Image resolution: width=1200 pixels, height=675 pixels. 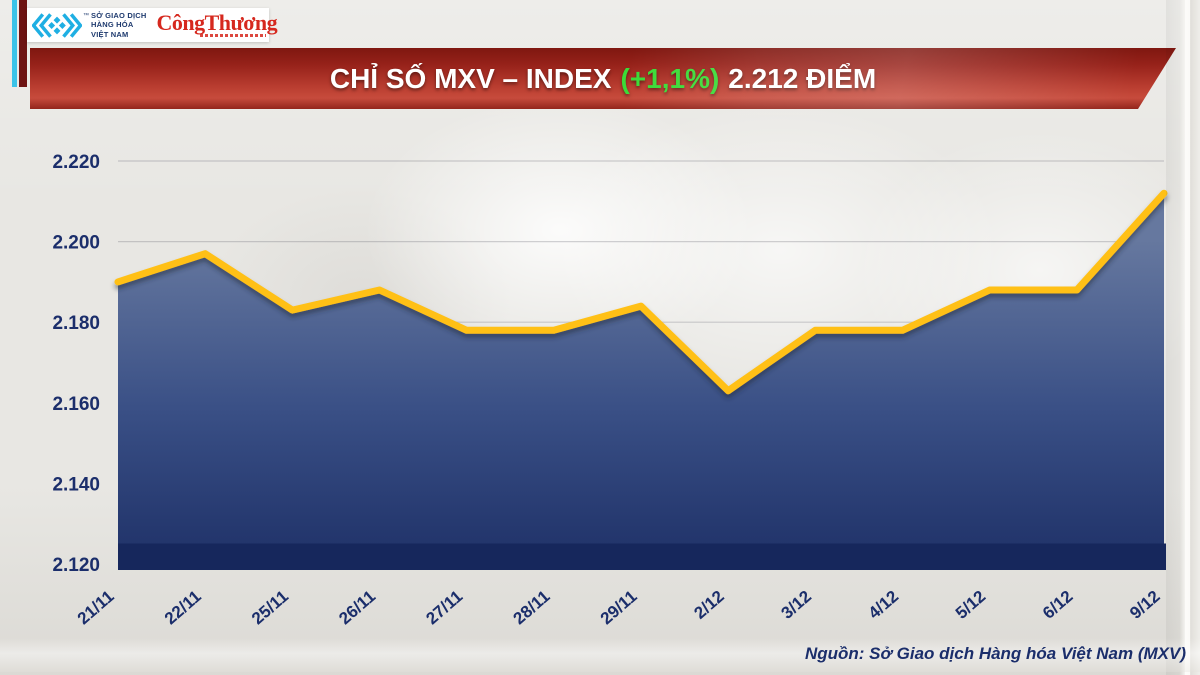 I want to click on title-banner: CHỈ SỐ MXV – INDEX (+1,1%) 2.212 ĐIỂM, so click(x=603, y=78).